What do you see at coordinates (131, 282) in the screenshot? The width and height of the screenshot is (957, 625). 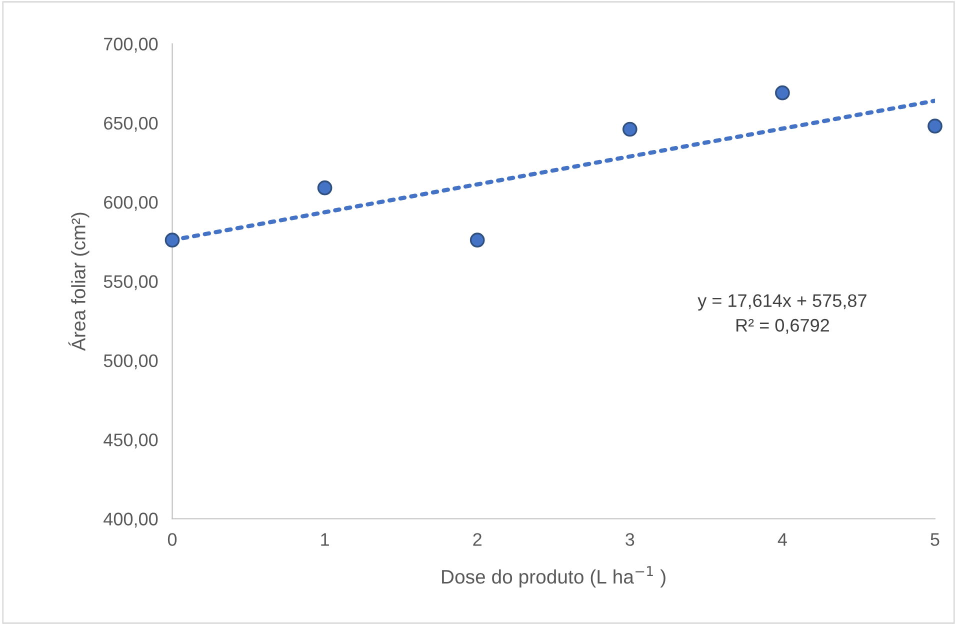 I see `y-tick-label: 550,00` at bounding box center [131, 282].